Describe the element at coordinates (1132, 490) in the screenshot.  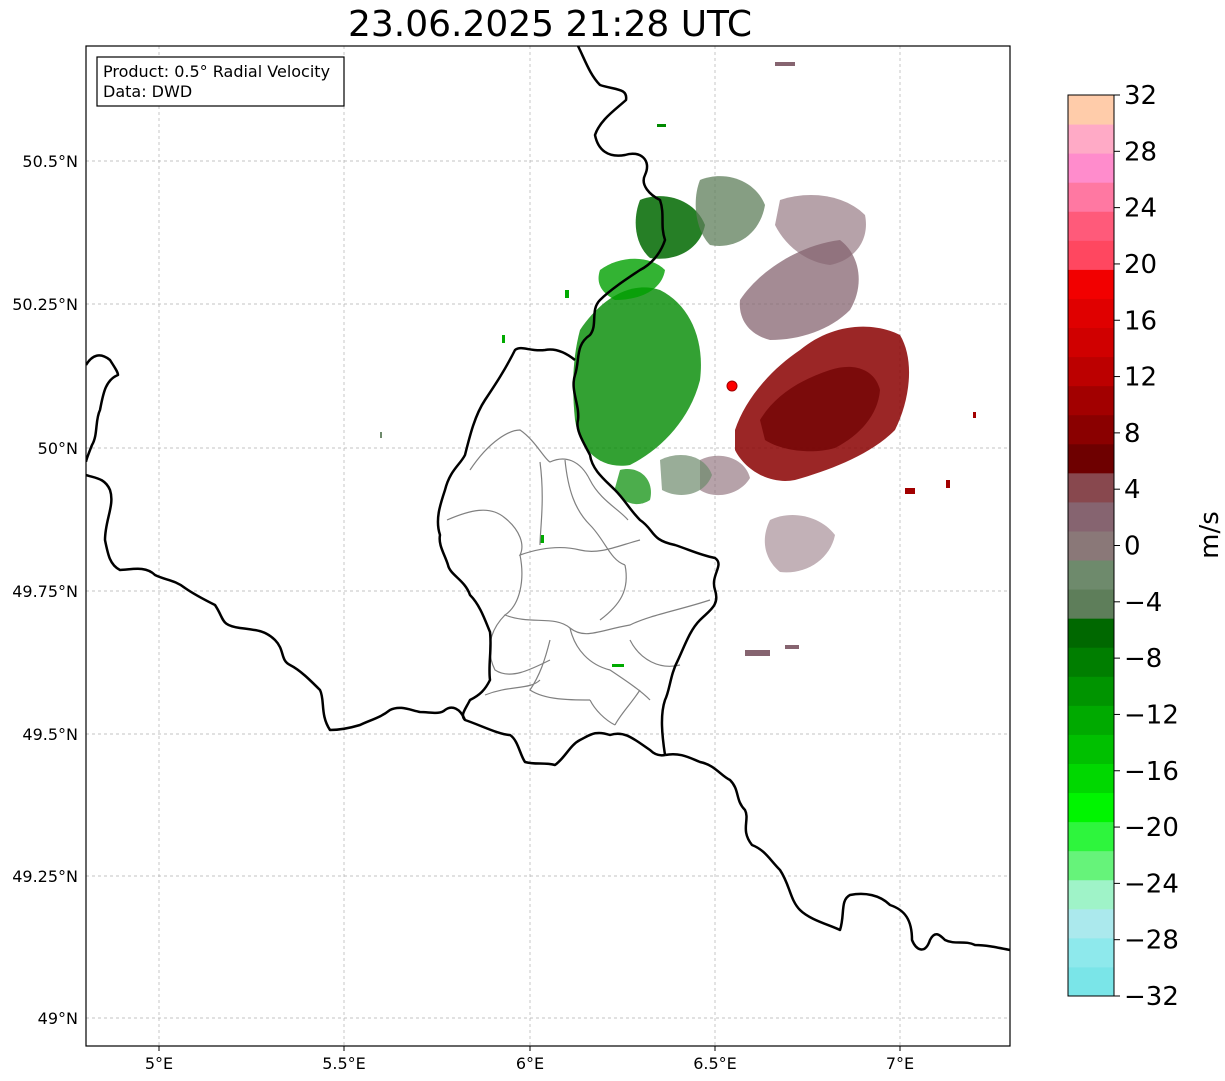
I see `colorbar-tick-label: 4` at that location.